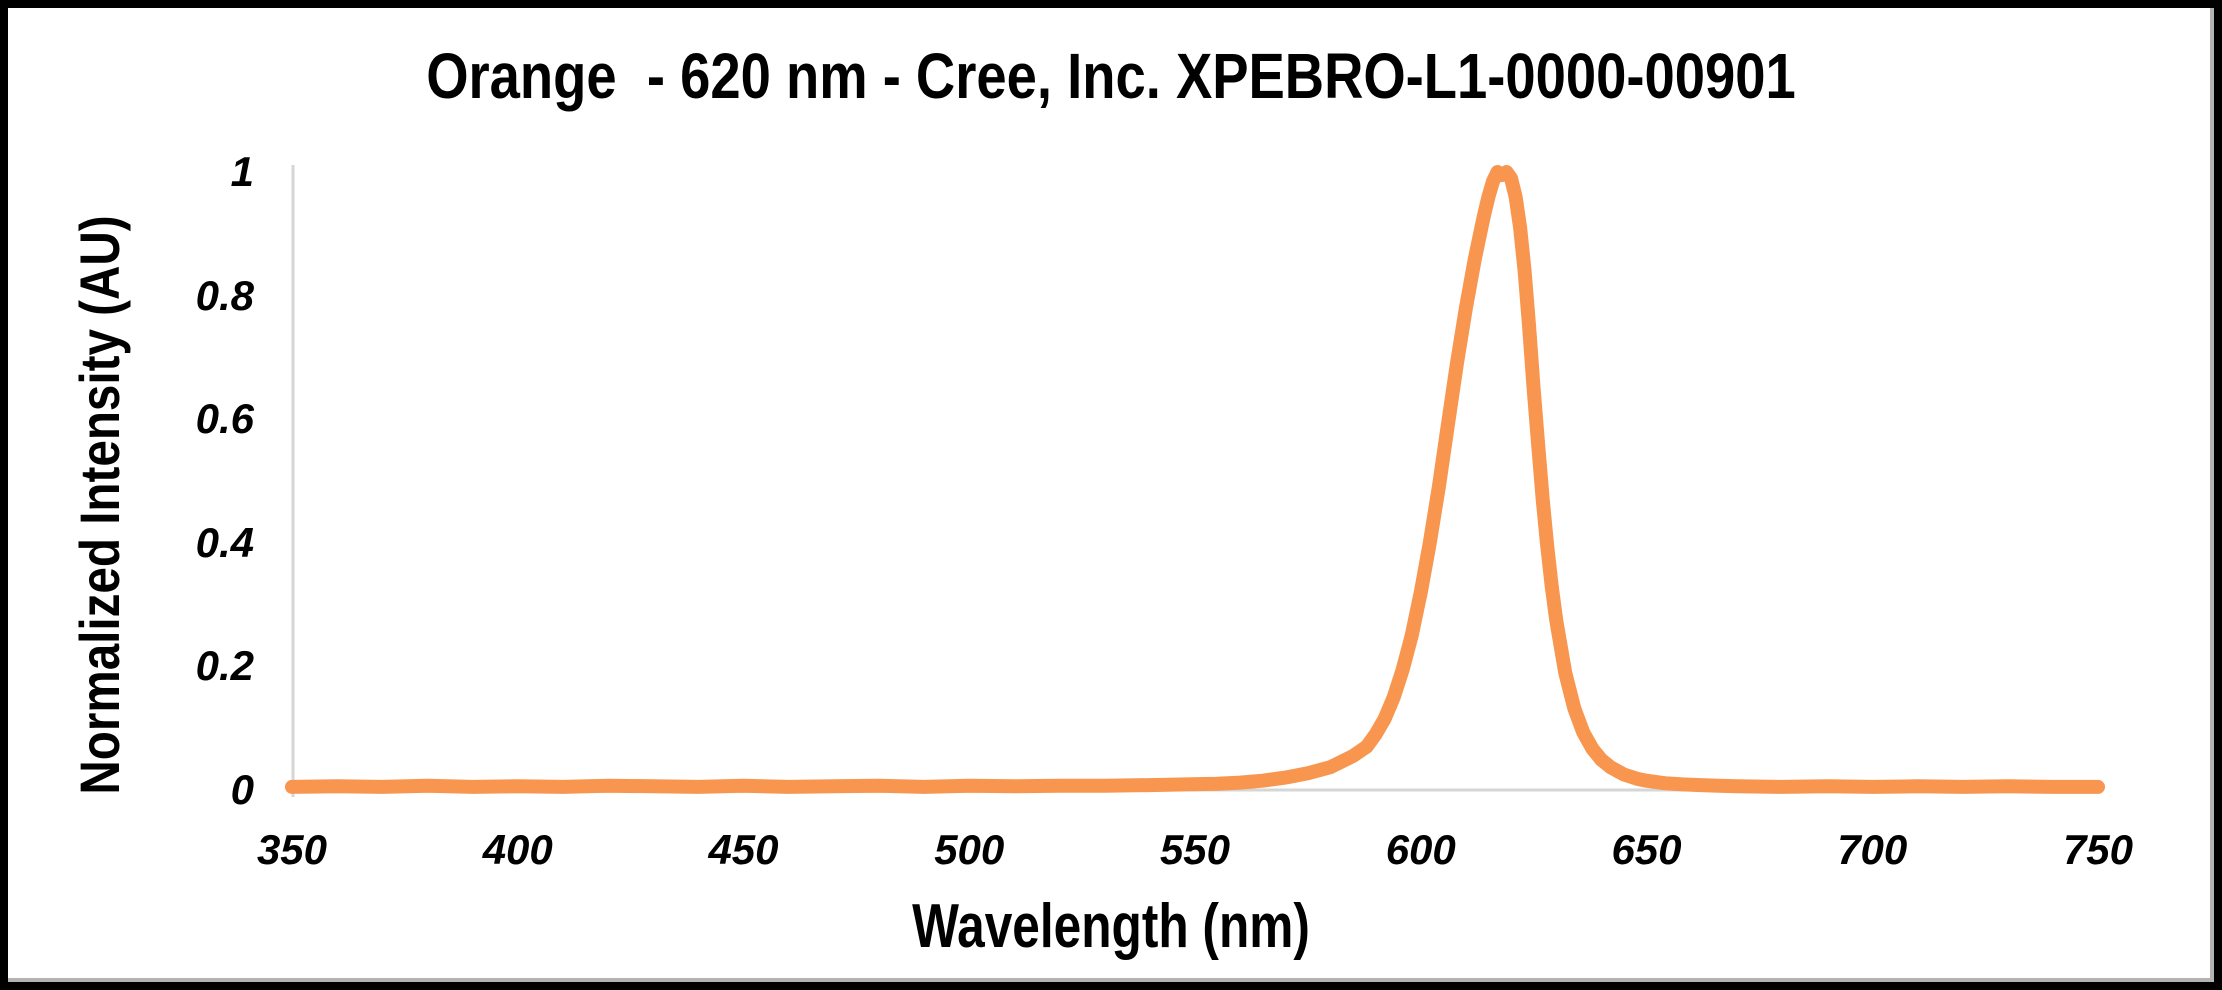 The width and height of the screenshot is (2222, 990). I want to click on x-tick-label: 350, so click(292, 849).